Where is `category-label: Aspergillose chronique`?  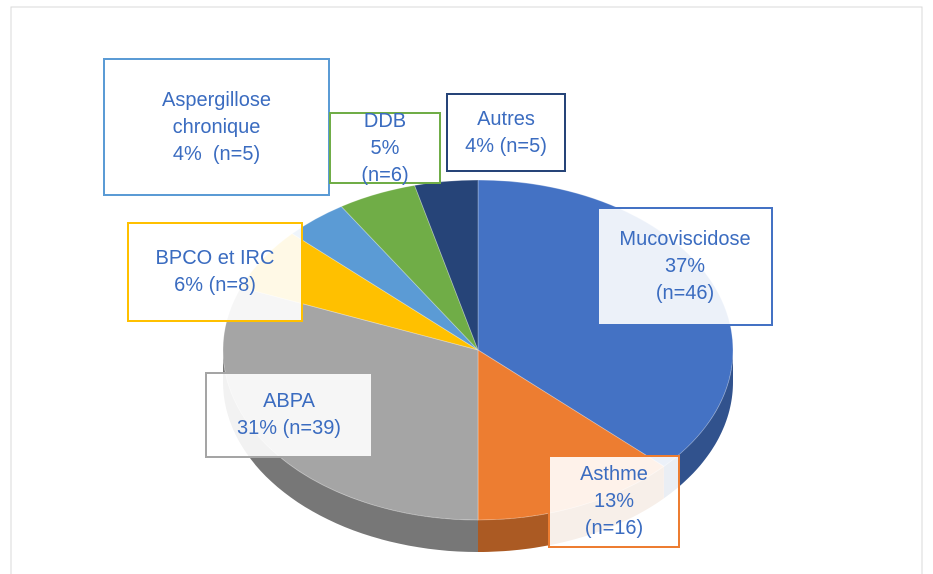
category-label: Aspergillose chronique is located at coordinates (219, 113).